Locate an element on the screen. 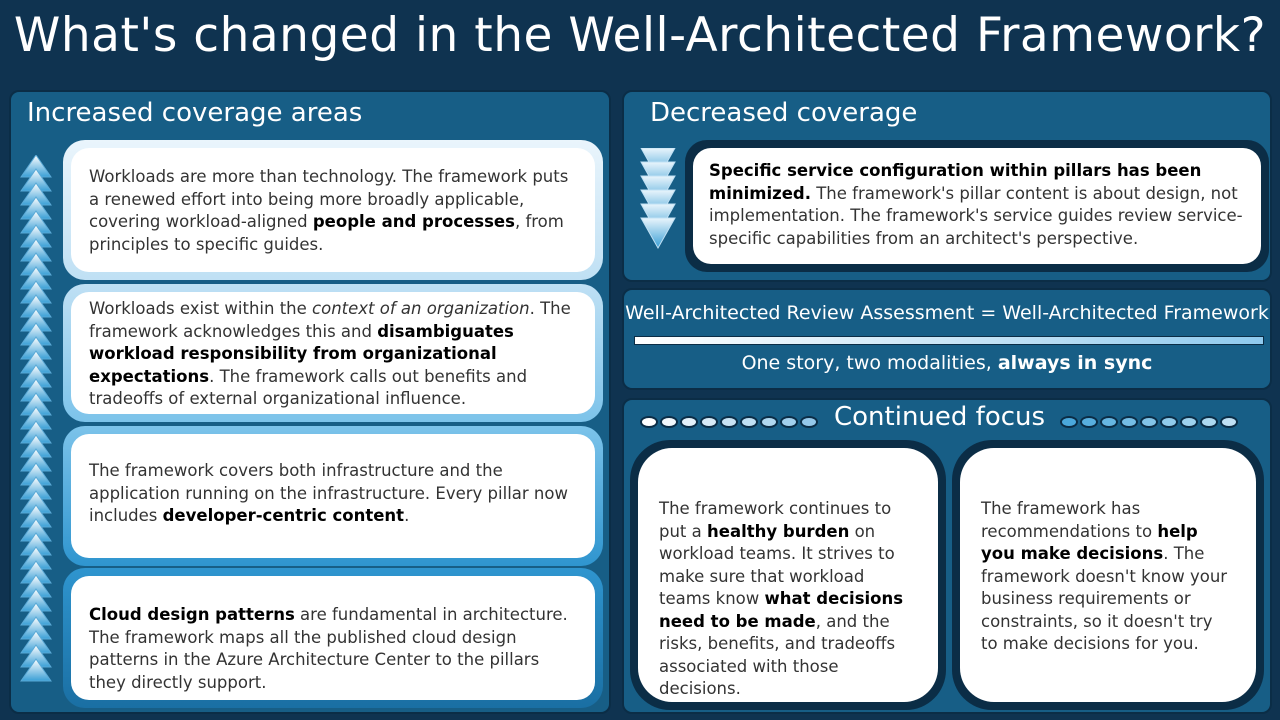 The width and height of the screenshot is (1280, 720). bold-text: what decisions need to be made is located at coordinates (781, 610).